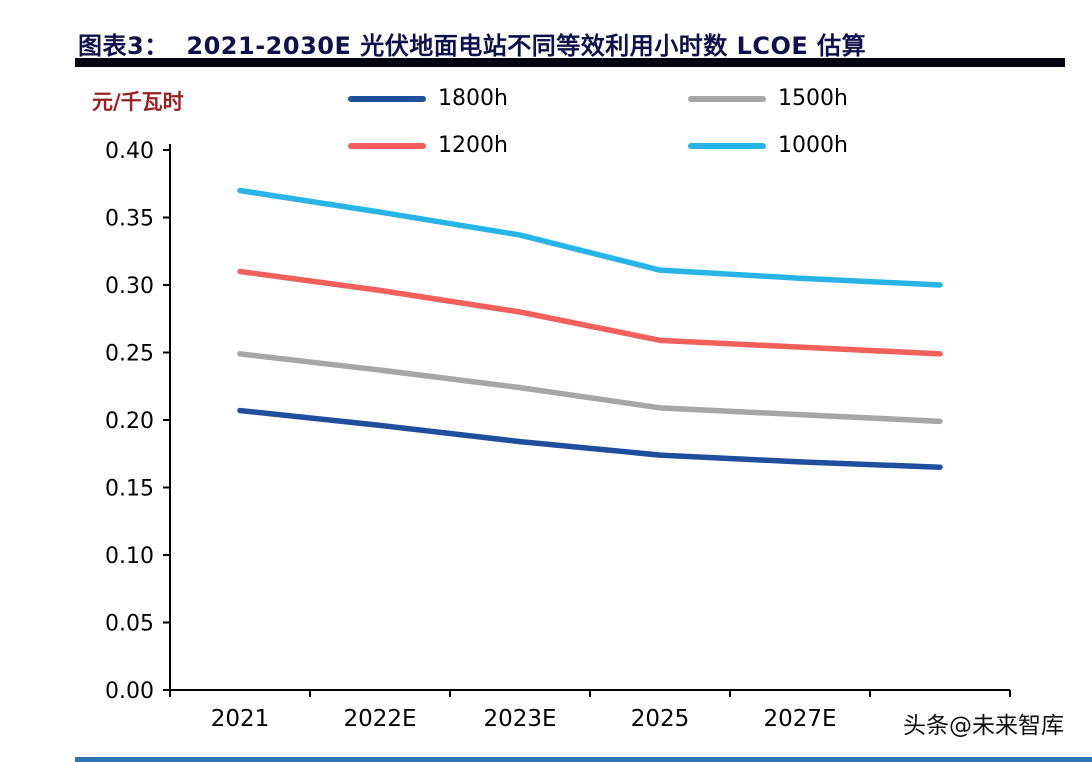 This screenshot has width=1092, height=762. Describe the element at coordinates (590, 388) in the screenshot. I see `series-line-1500h` at that location.